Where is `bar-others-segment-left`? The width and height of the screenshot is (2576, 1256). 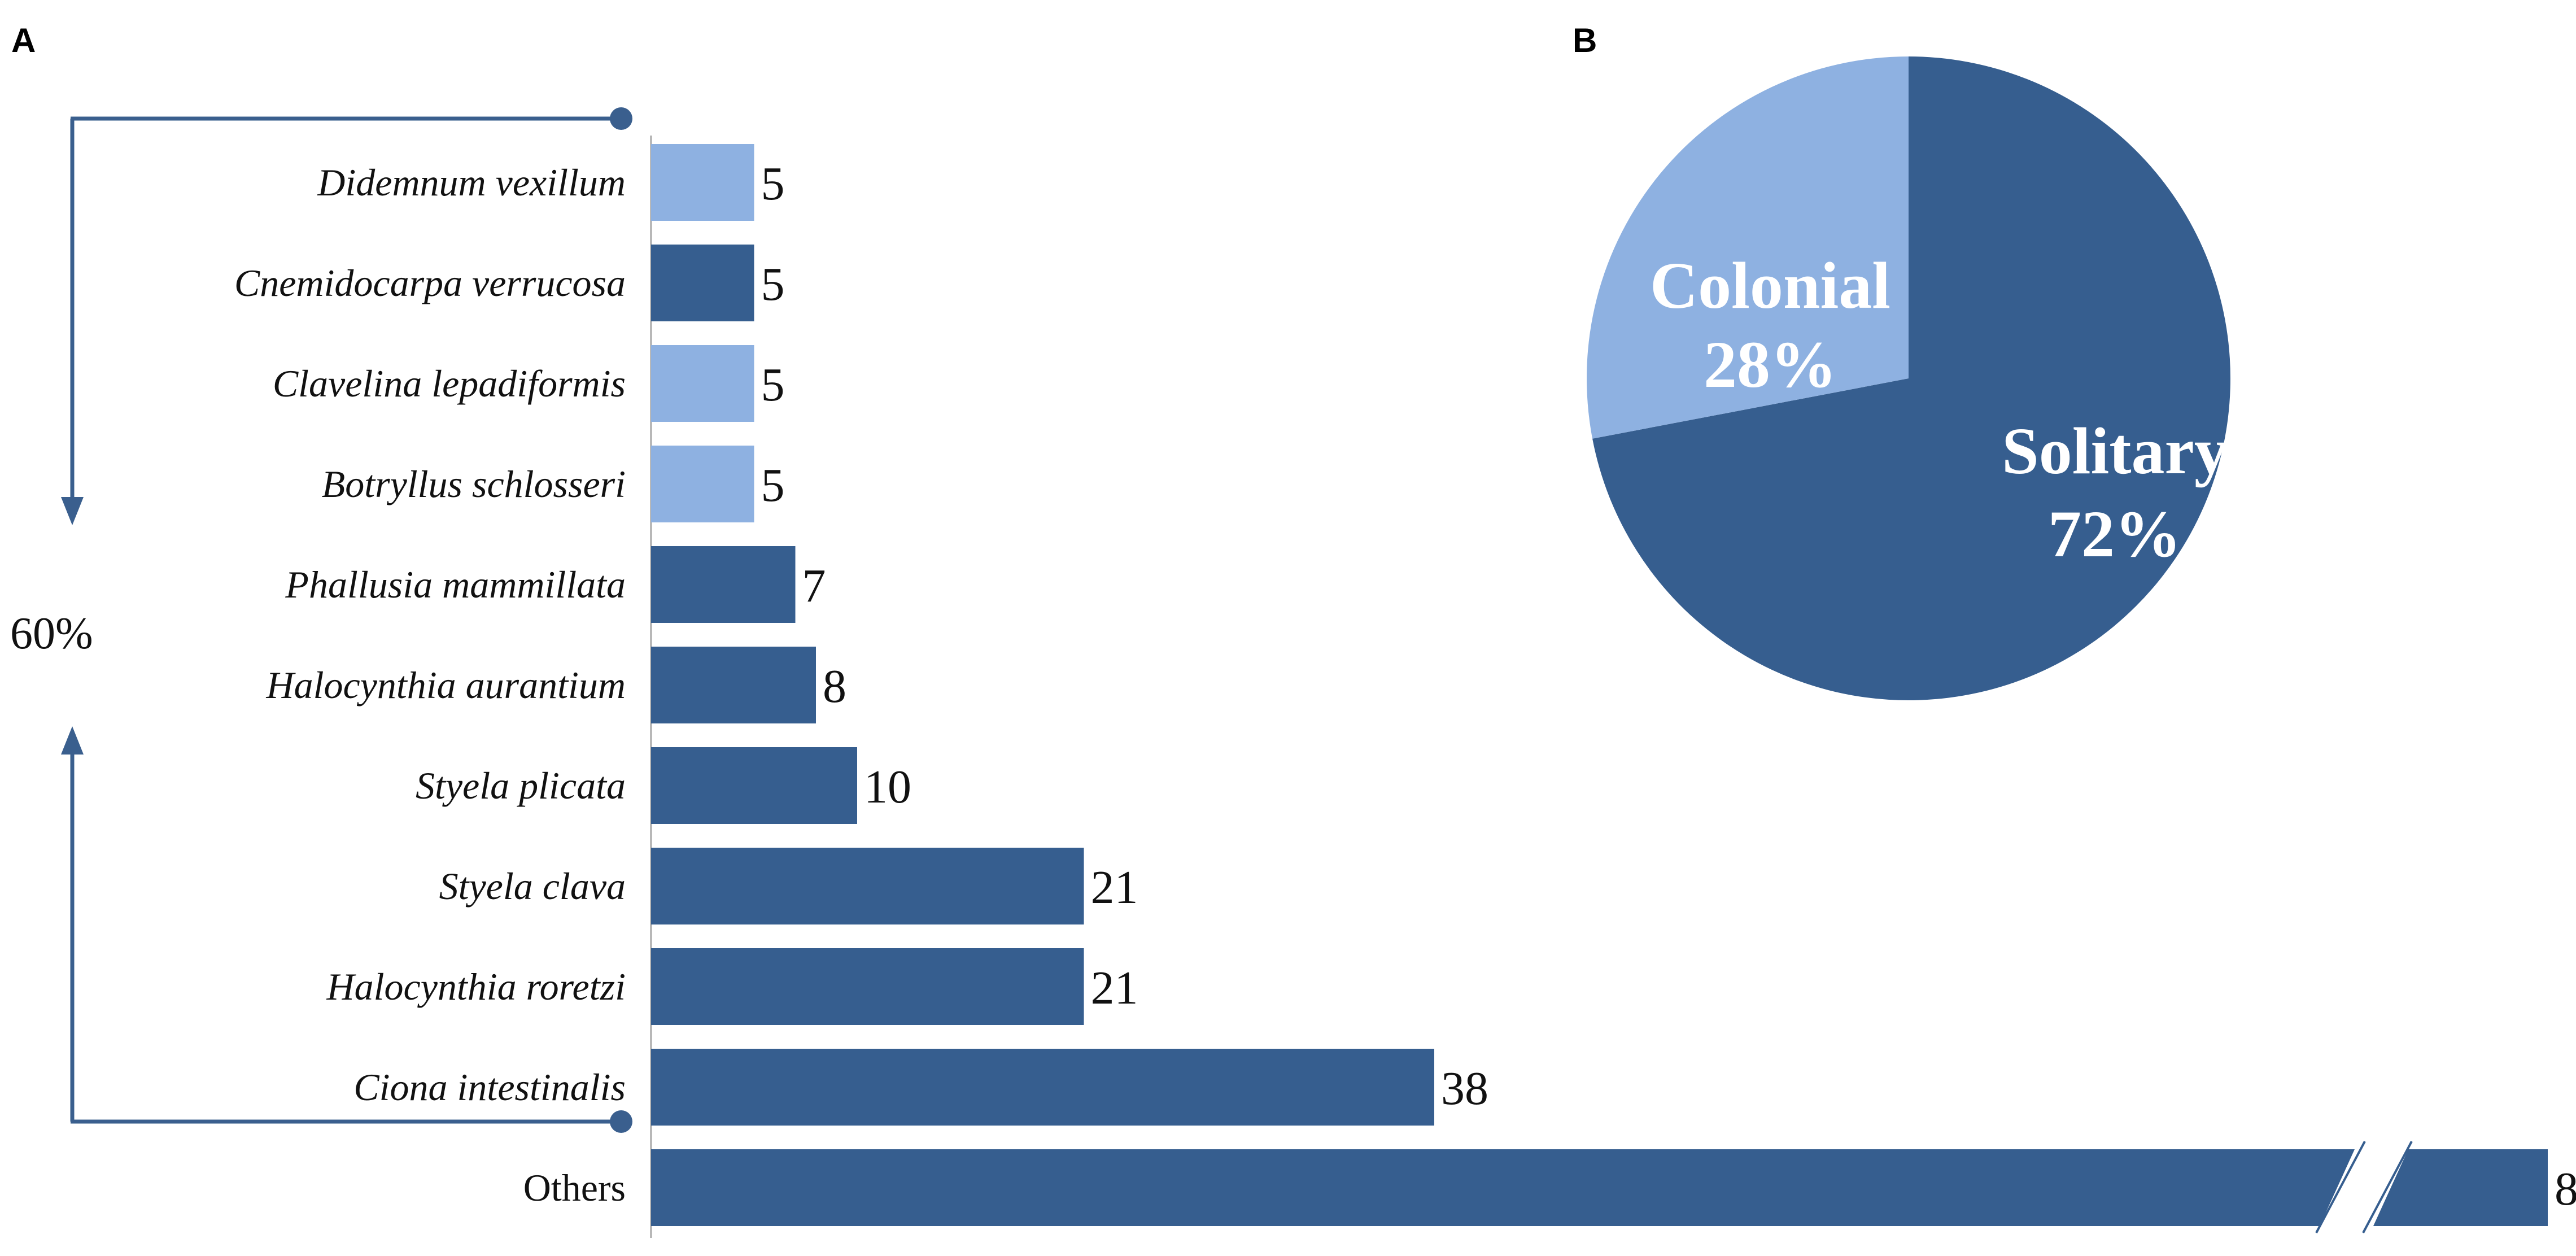
bar-others-segment-left is located at coordinates (1503, 1188).